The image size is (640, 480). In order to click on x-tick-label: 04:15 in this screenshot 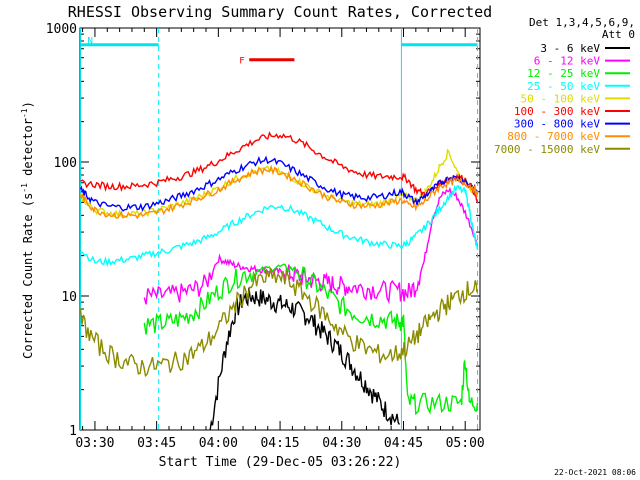, I will do `click(279, 443)`.